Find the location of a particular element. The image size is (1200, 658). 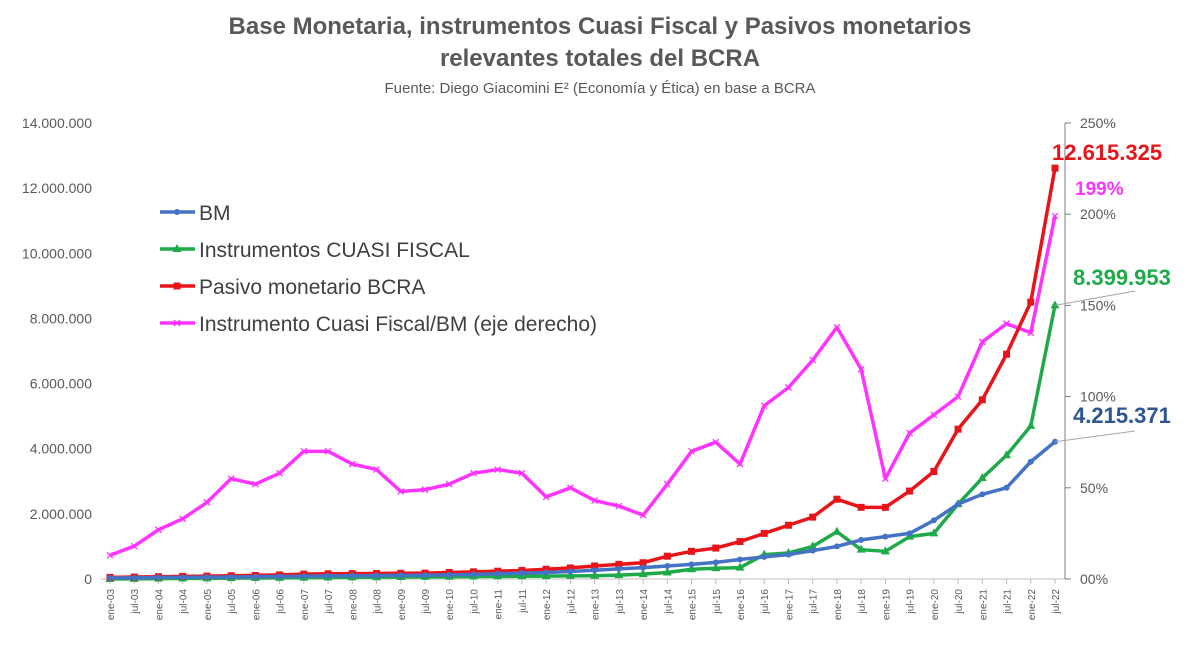

x-axis-tick-label: jul-05 is located at coordinates (232, 602).